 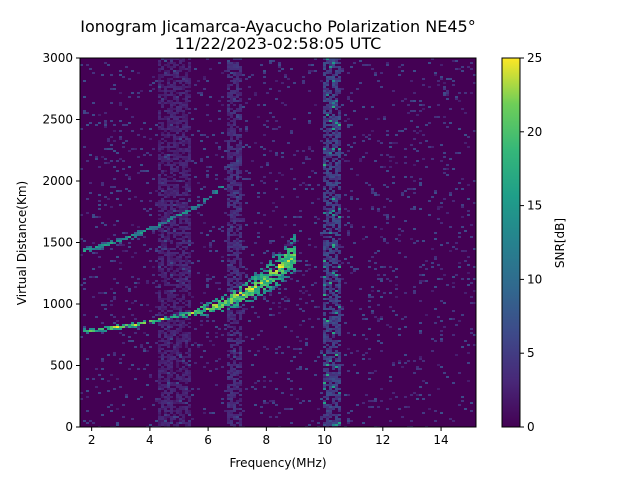 I want to click on y-tick-label: 0, so click(x=69, y=427).